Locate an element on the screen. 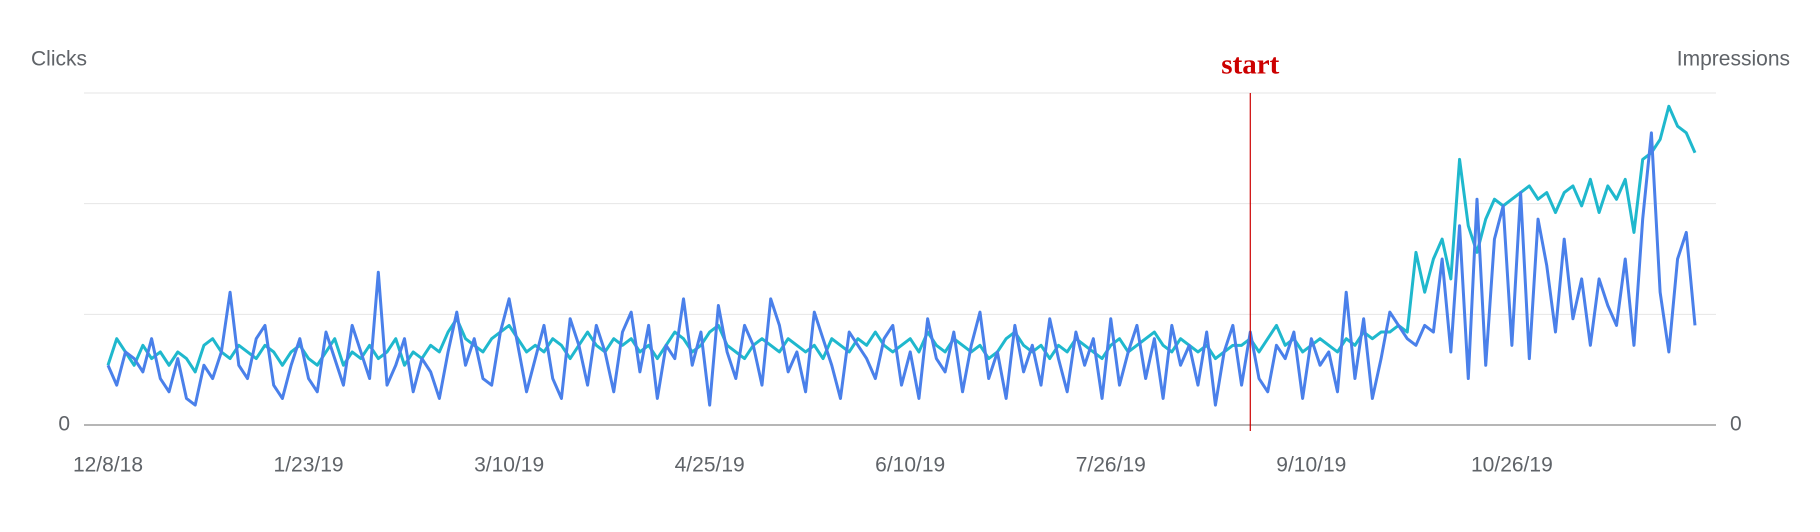  x-tick-label: 10/26/19 is located at coordinates (1512, 465).